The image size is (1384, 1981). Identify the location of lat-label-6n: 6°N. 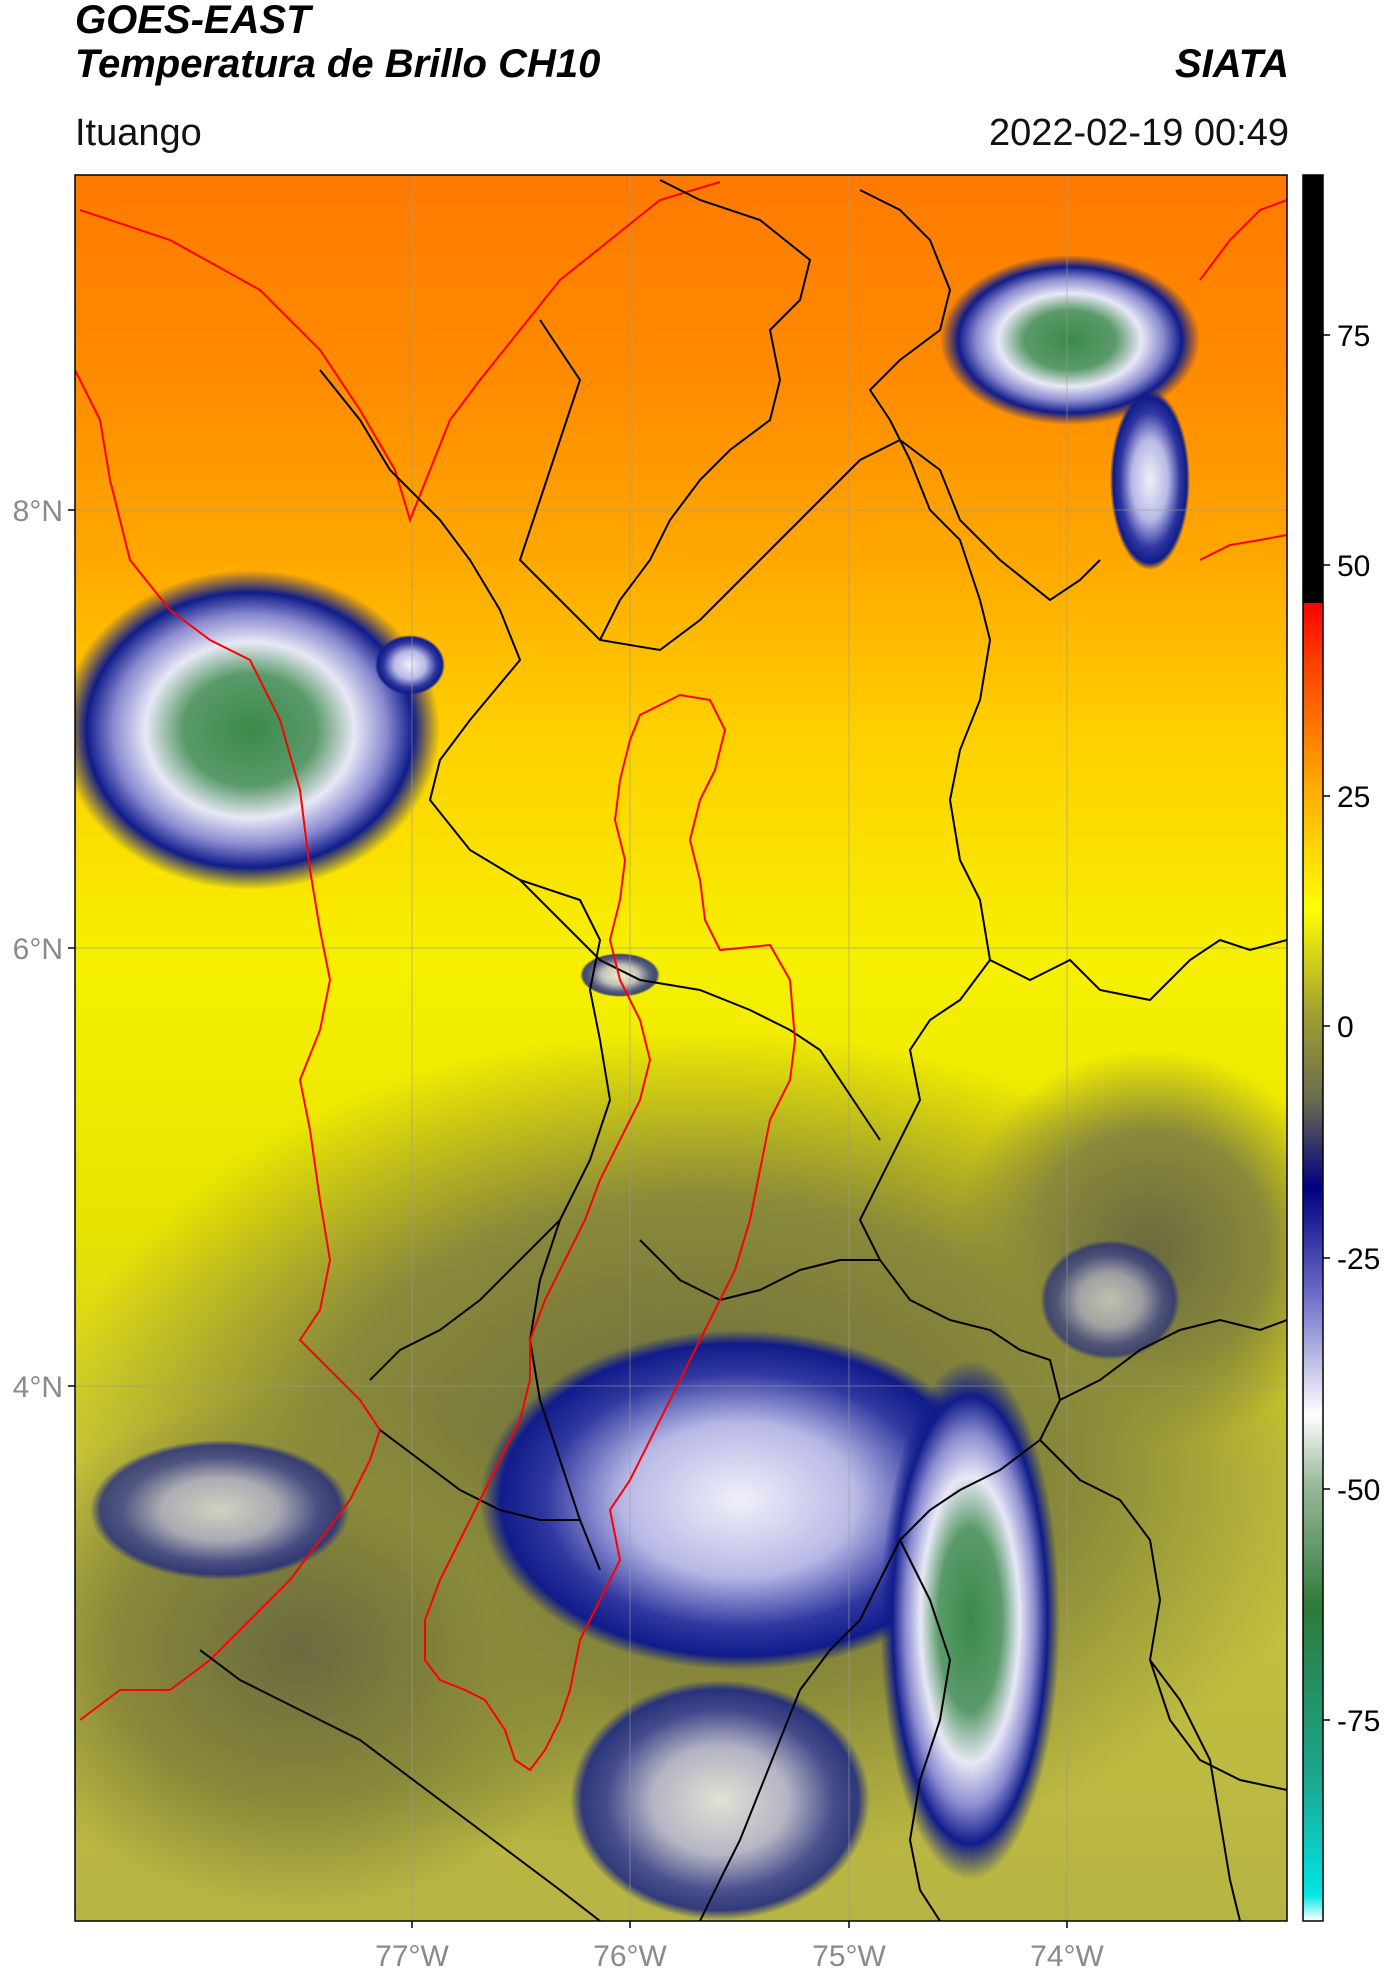
(38, 949).